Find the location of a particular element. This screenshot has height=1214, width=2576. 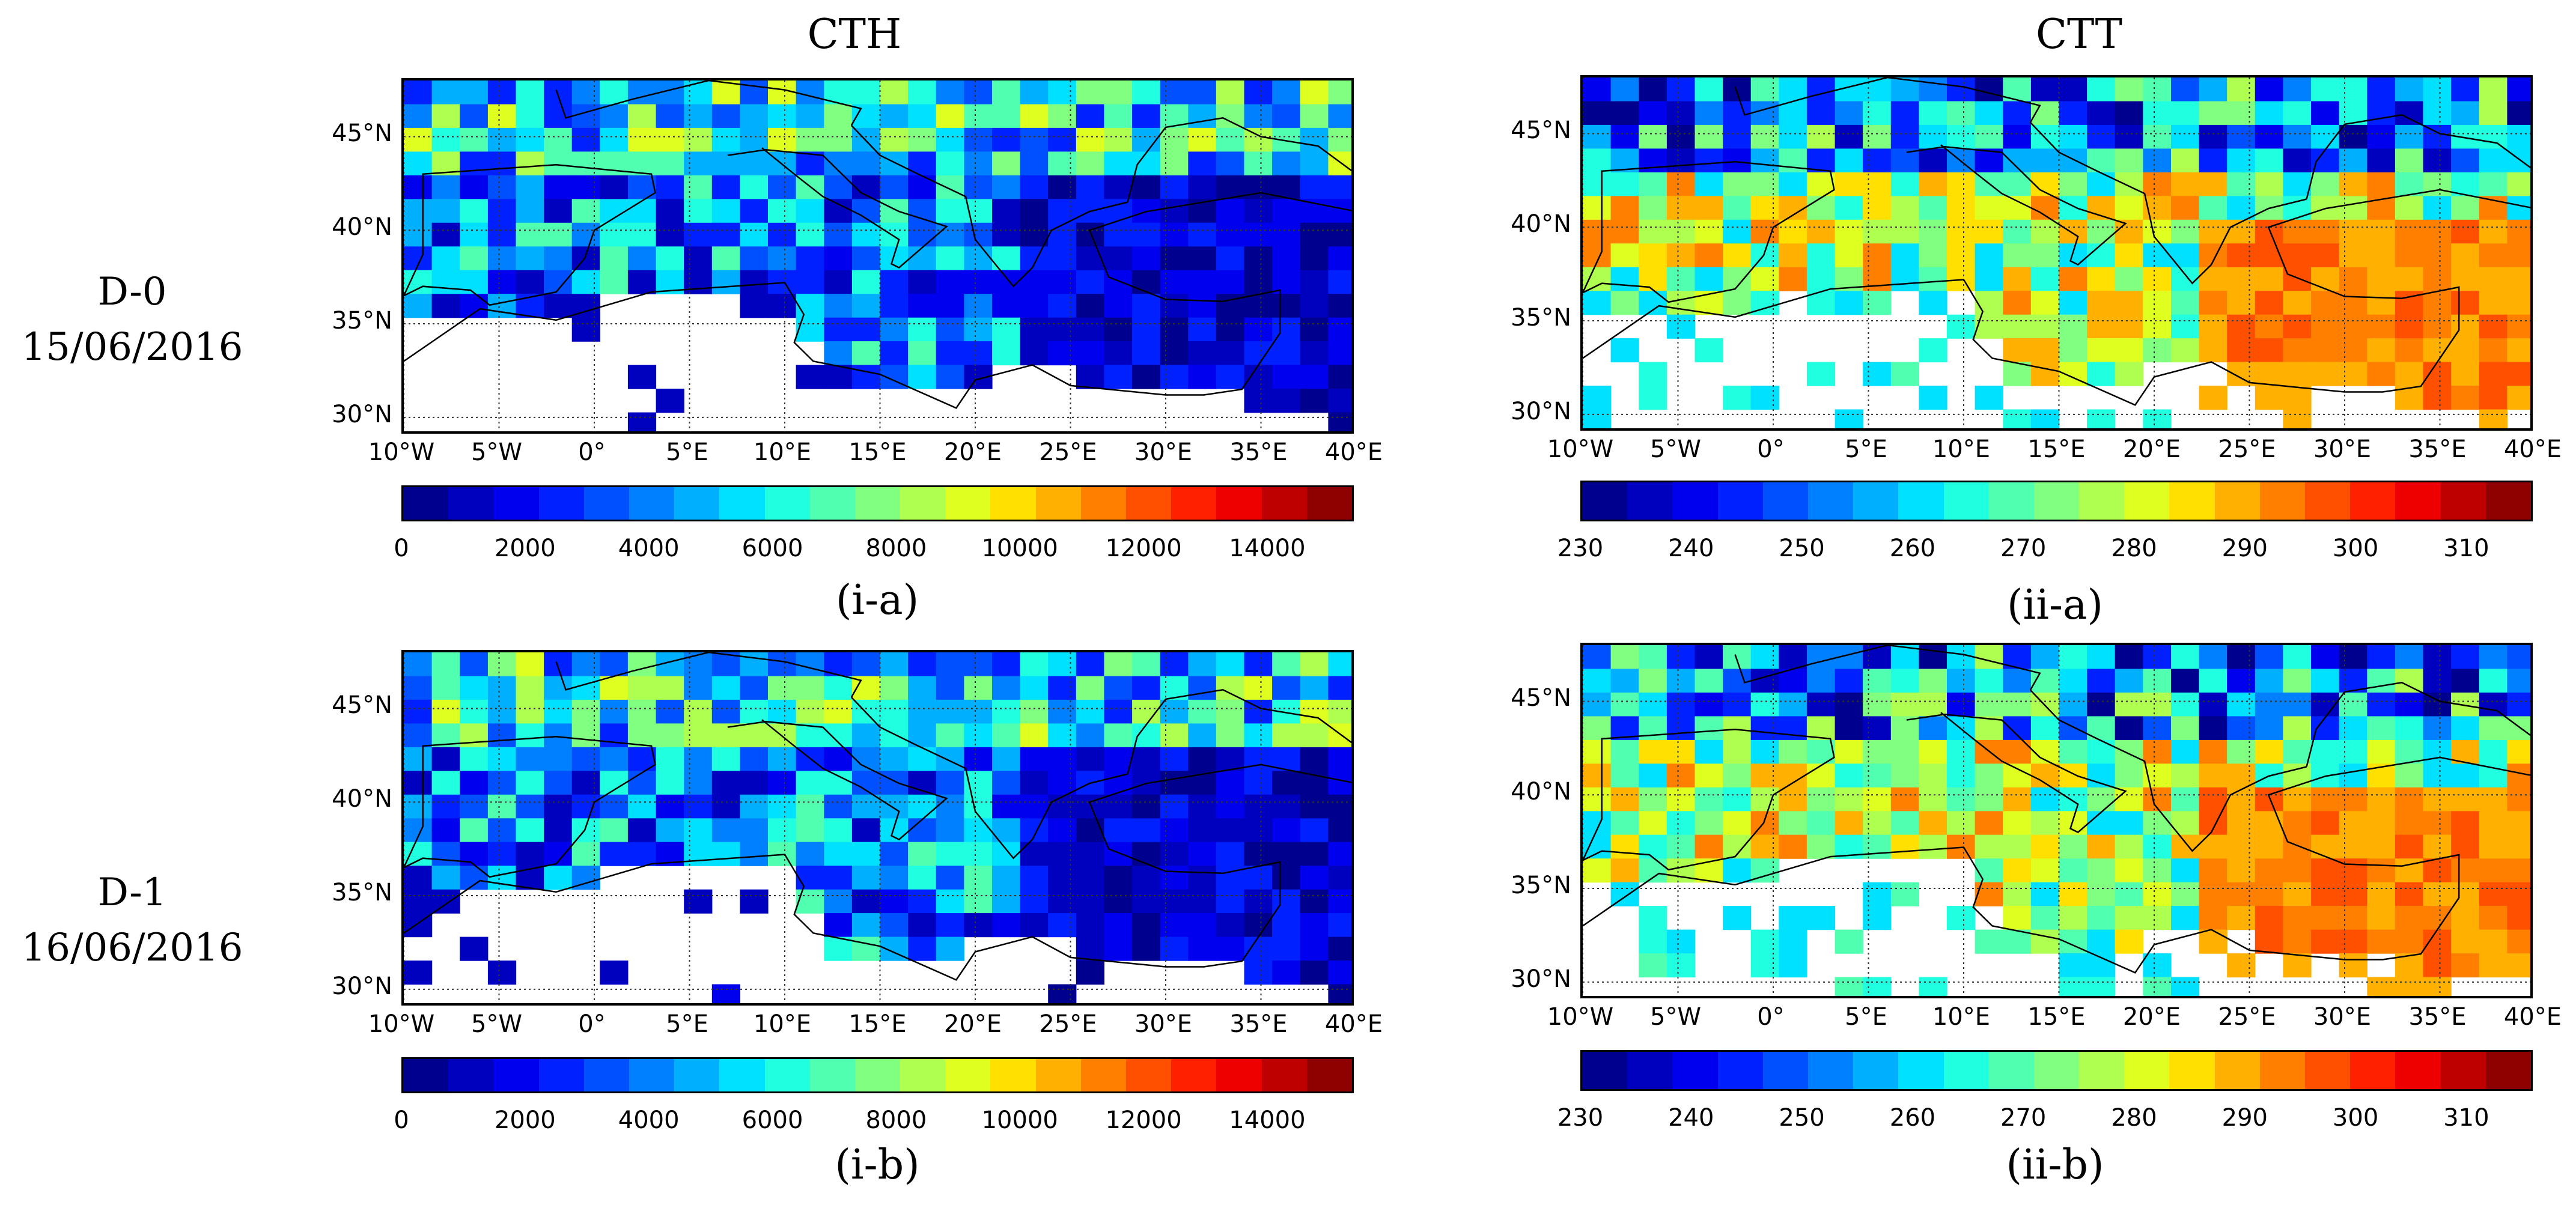

colorbar-tick-label: 10000 is located at coordinates (1019, 1120).